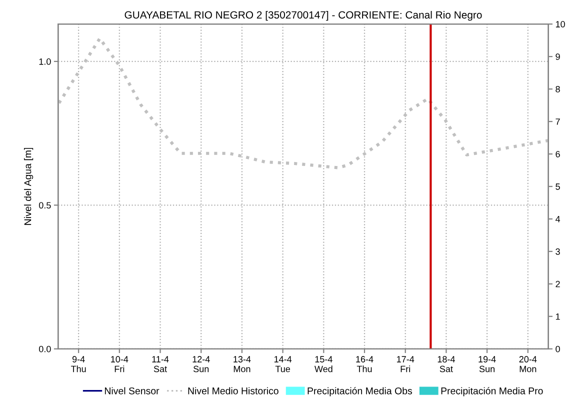 The image size is (570, 401). I want to click on y2-tick-label: 0, so click(558, 349).